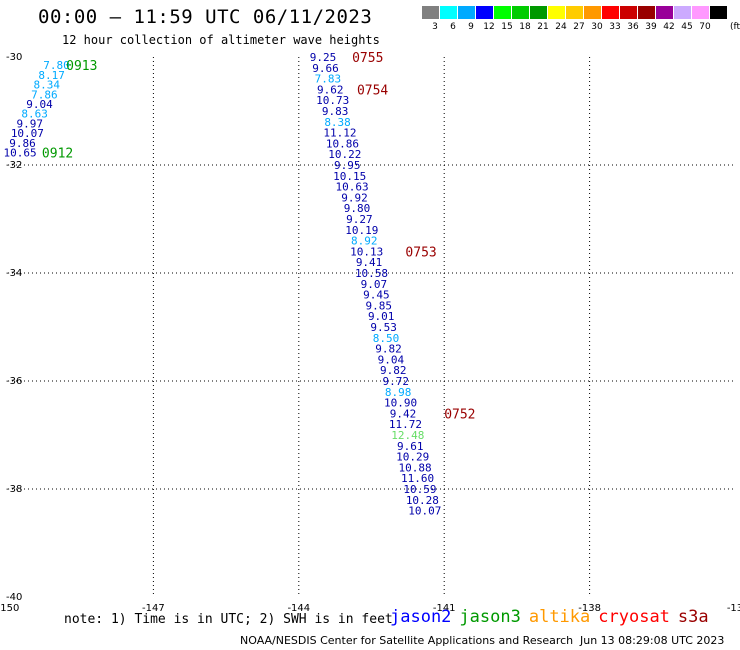  What do you see at coordinates (669, 27) in the screenshot?
I see `colorbar-label: 42` at bounding box center [669, 27].